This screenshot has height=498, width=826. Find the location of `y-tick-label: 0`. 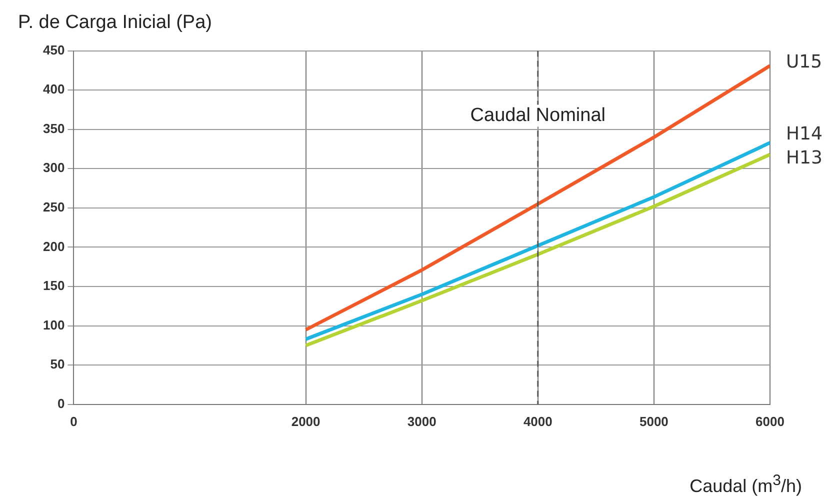

y-tick-label: 0 is located at coordinates (61, 403).